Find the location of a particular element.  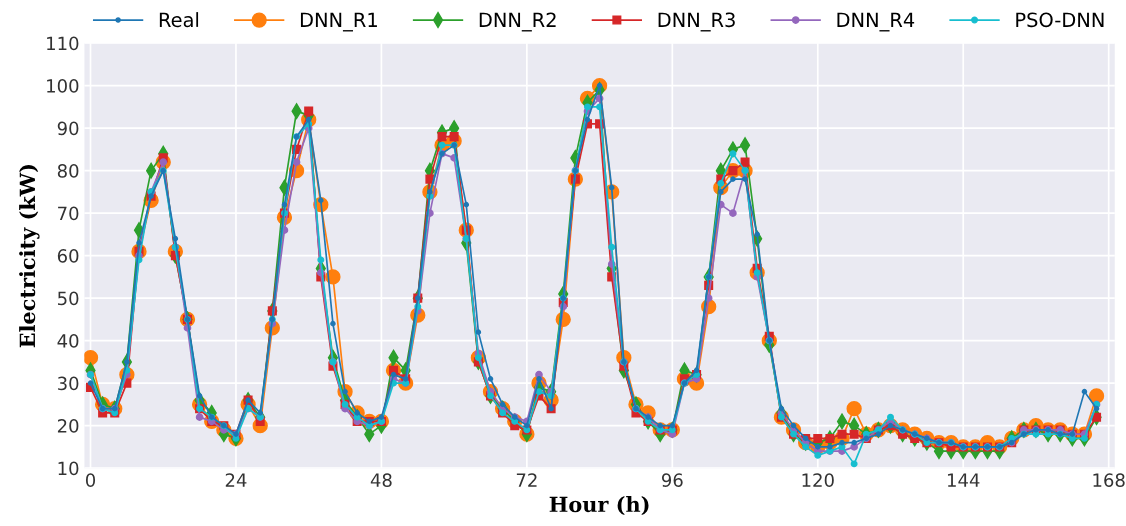

legend-label: PSO-DNN is located at coordinates (1060, 20).